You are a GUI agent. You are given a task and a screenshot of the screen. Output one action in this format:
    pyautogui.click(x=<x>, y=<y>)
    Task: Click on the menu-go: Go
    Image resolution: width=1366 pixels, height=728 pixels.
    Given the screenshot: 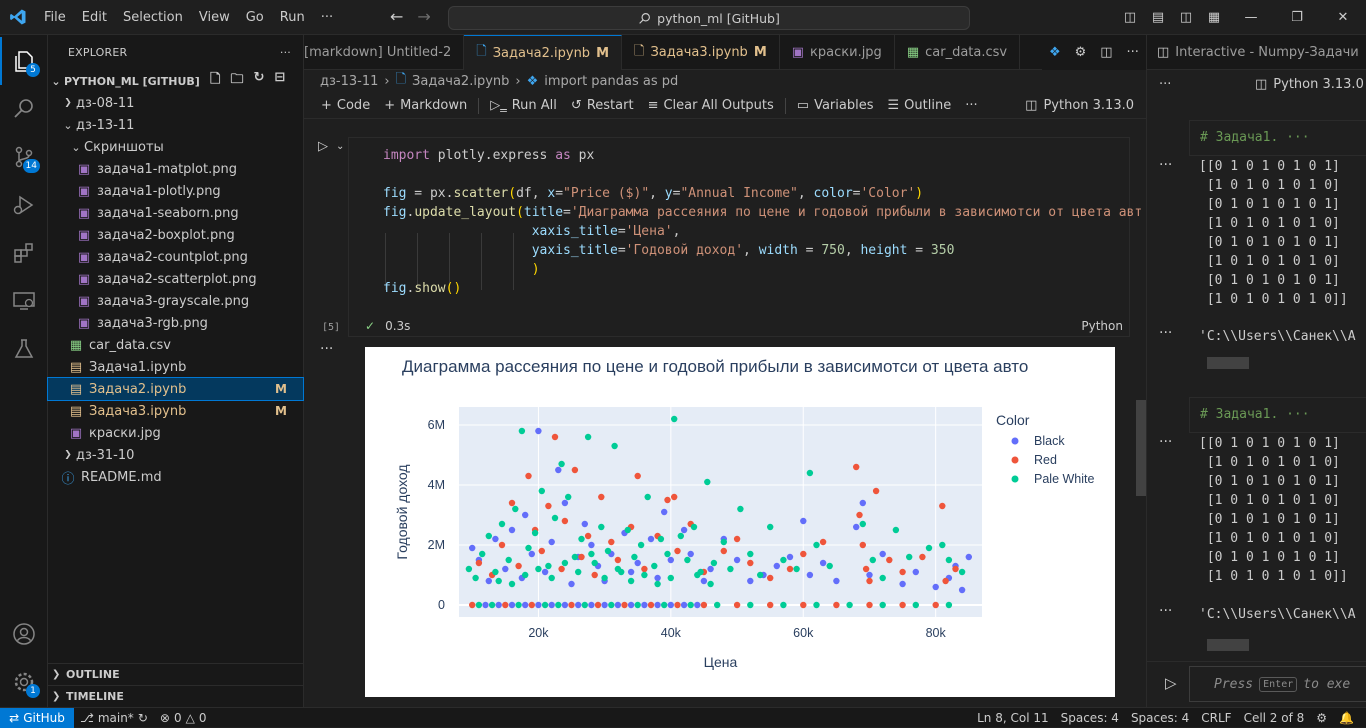 What is the action you would take?
    pyautogui.click(x=254, y=17)
    